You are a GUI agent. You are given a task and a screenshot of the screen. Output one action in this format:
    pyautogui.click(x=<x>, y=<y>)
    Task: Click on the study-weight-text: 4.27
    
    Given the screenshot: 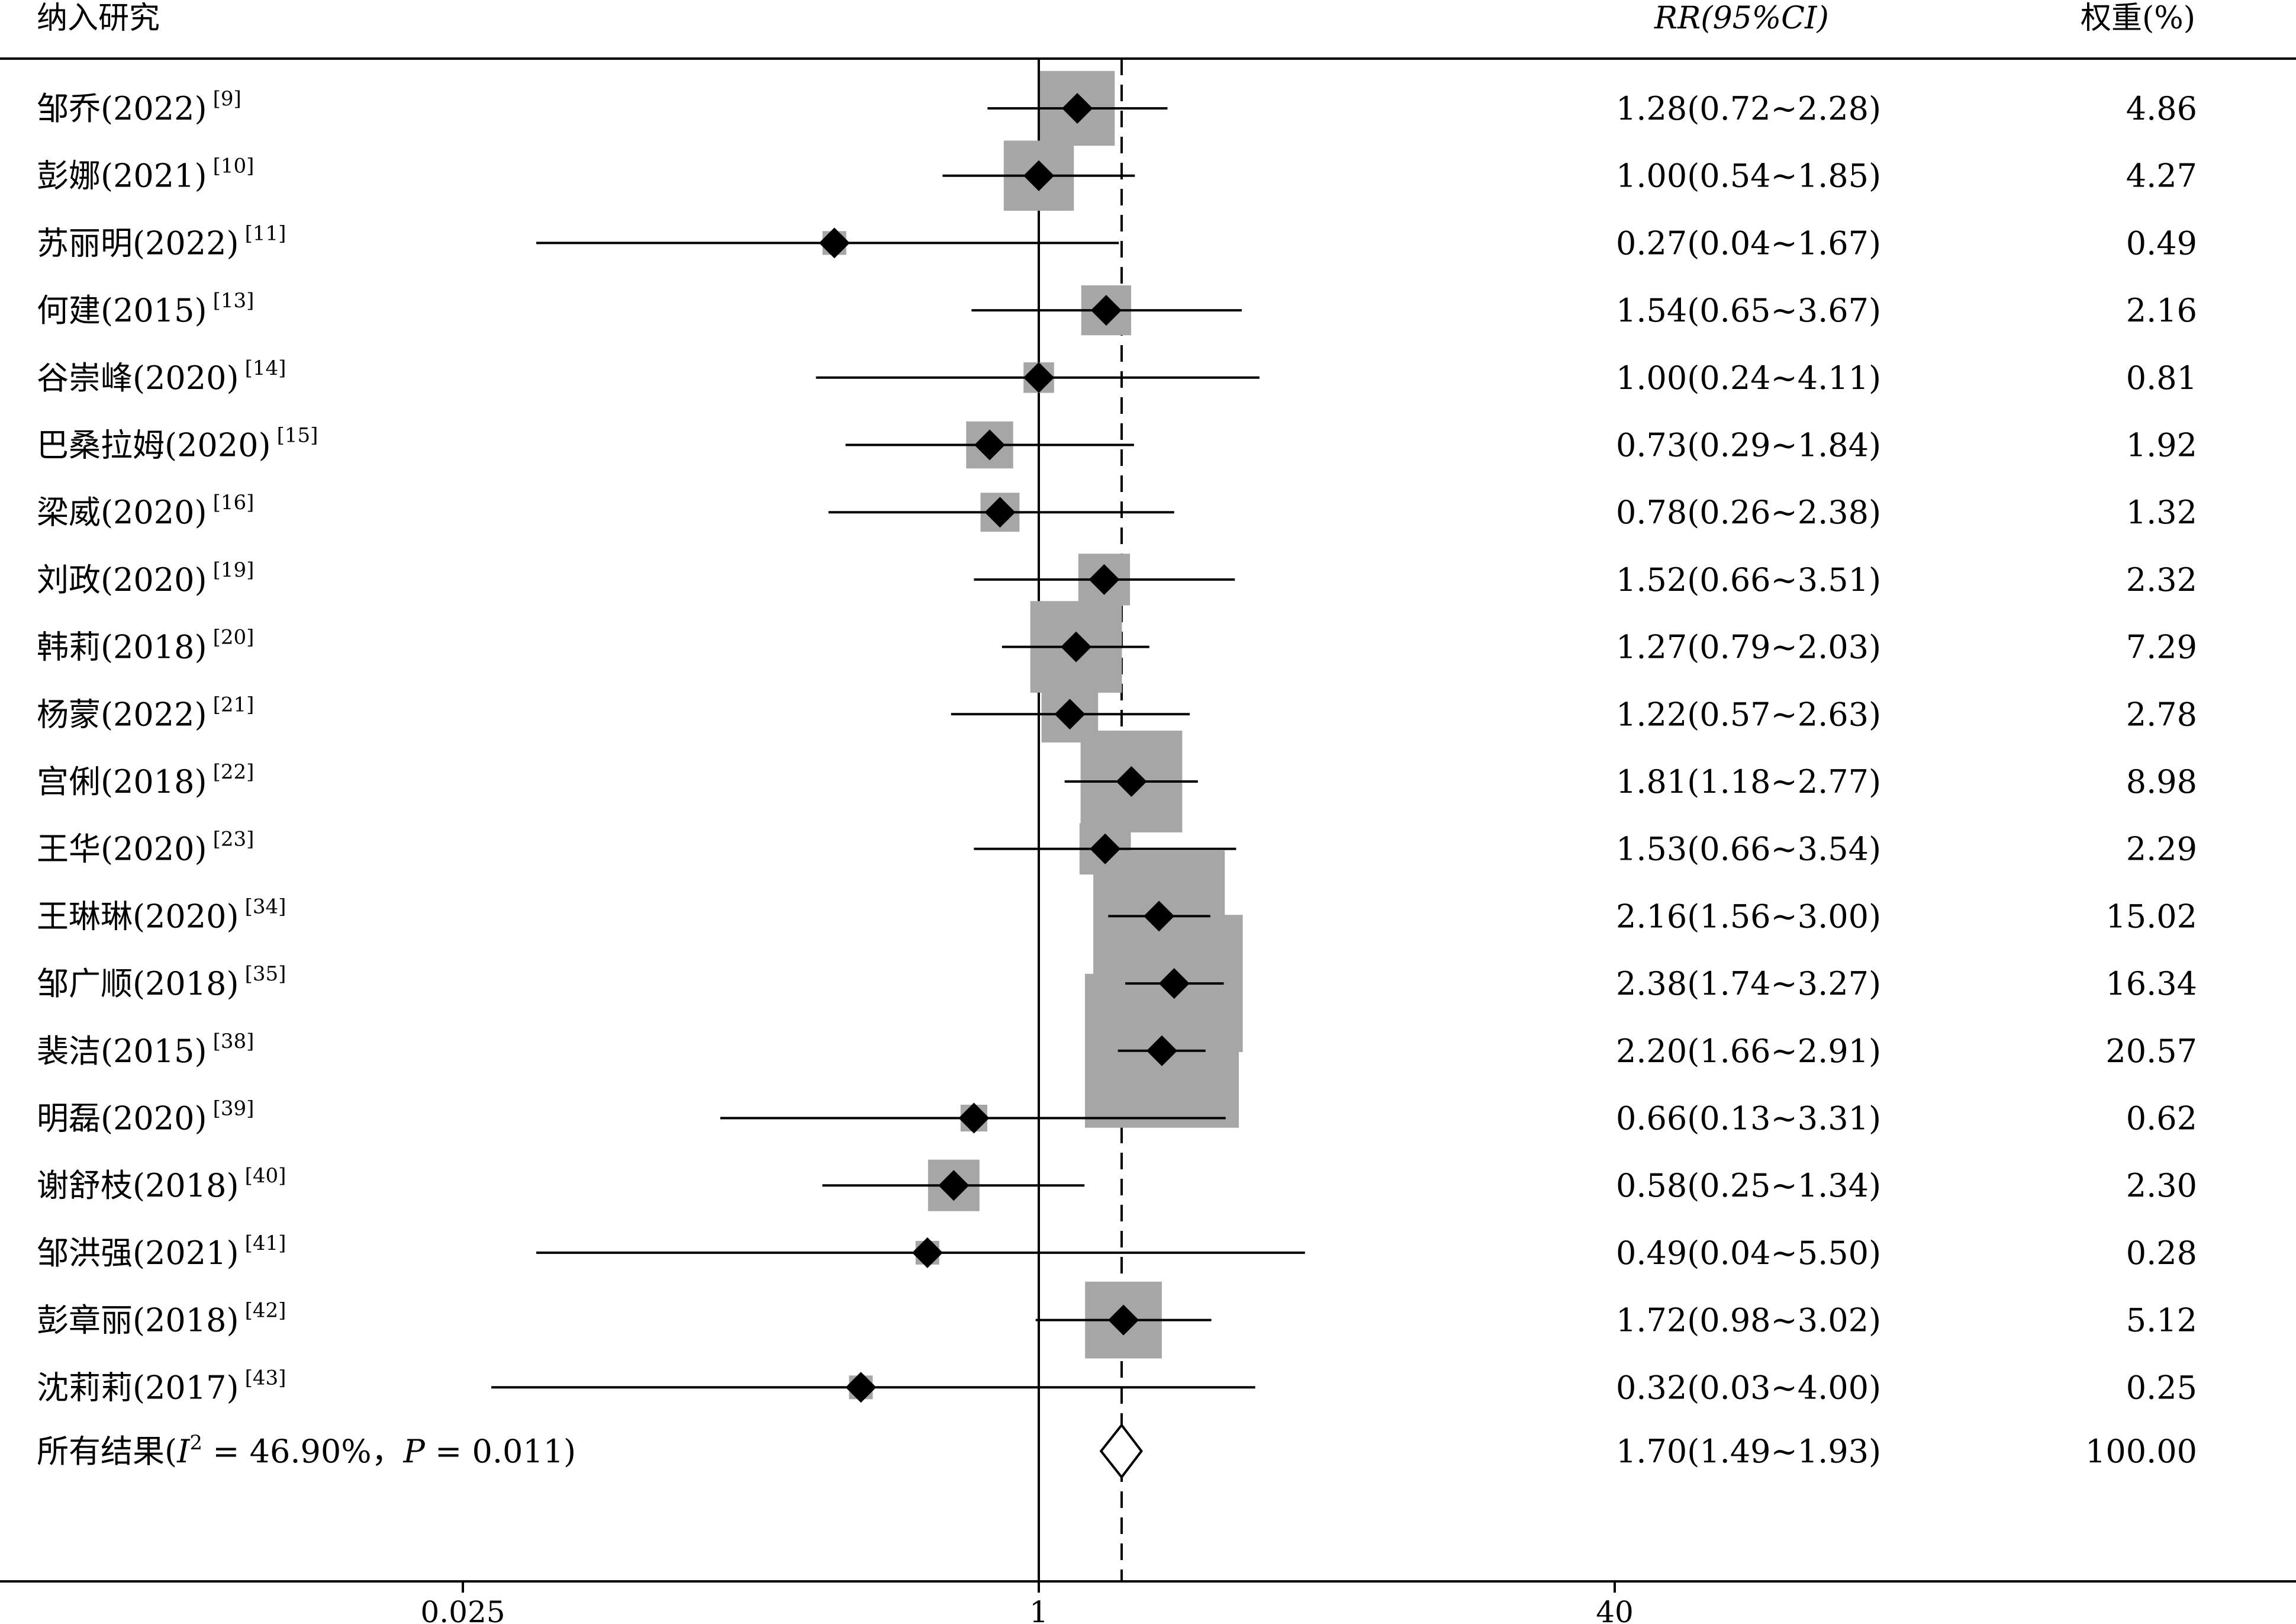 What is the action you would take?
    pyautogui.click(x=2161, y=176)
    